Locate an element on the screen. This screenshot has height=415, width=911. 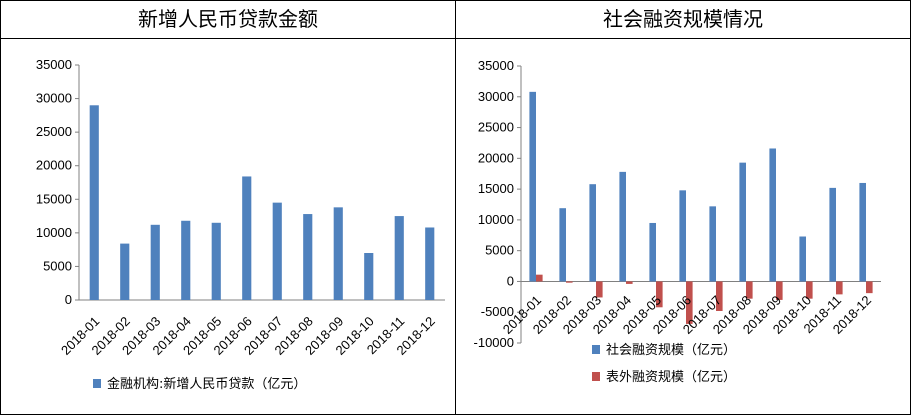
y-tick-label: -10000 is located at coordinates (494, 342).